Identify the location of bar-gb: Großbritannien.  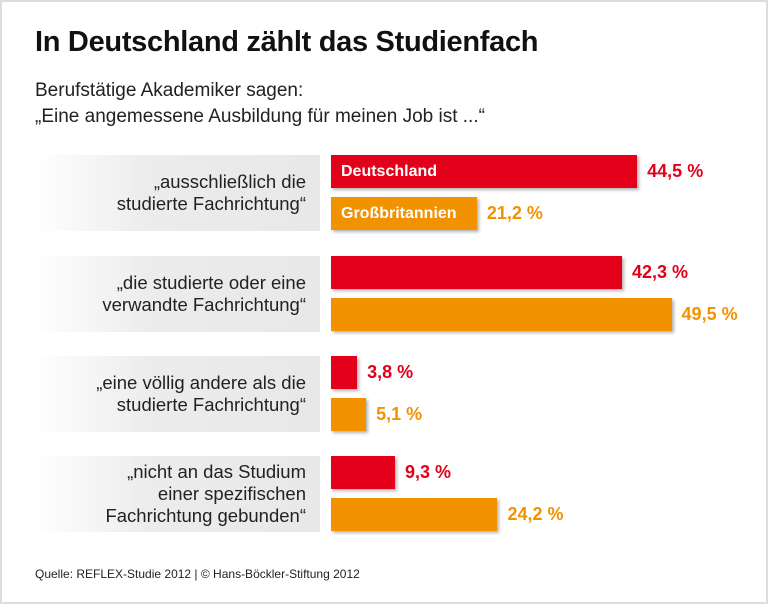
(404, 213).